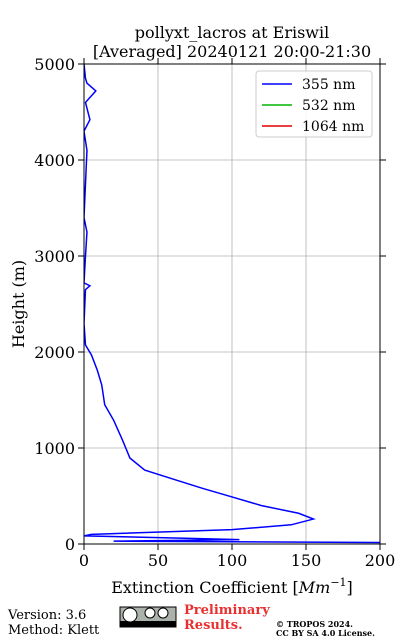  Describe the element at coordinates (328, 106) in the screenshot. I see `legend-label: 532 nm` at that location.